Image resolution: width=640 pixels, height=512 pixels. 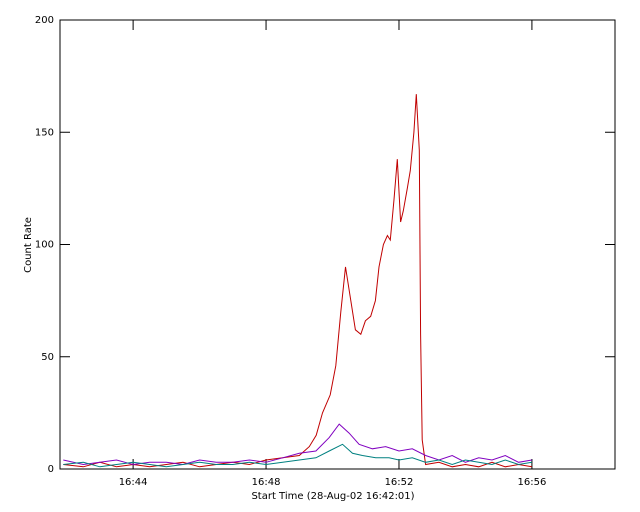 What do you see at coordinates (133, 482) in the screenshot?
I see `x-tick-label: 16:44` at bounding box center [133, 482].